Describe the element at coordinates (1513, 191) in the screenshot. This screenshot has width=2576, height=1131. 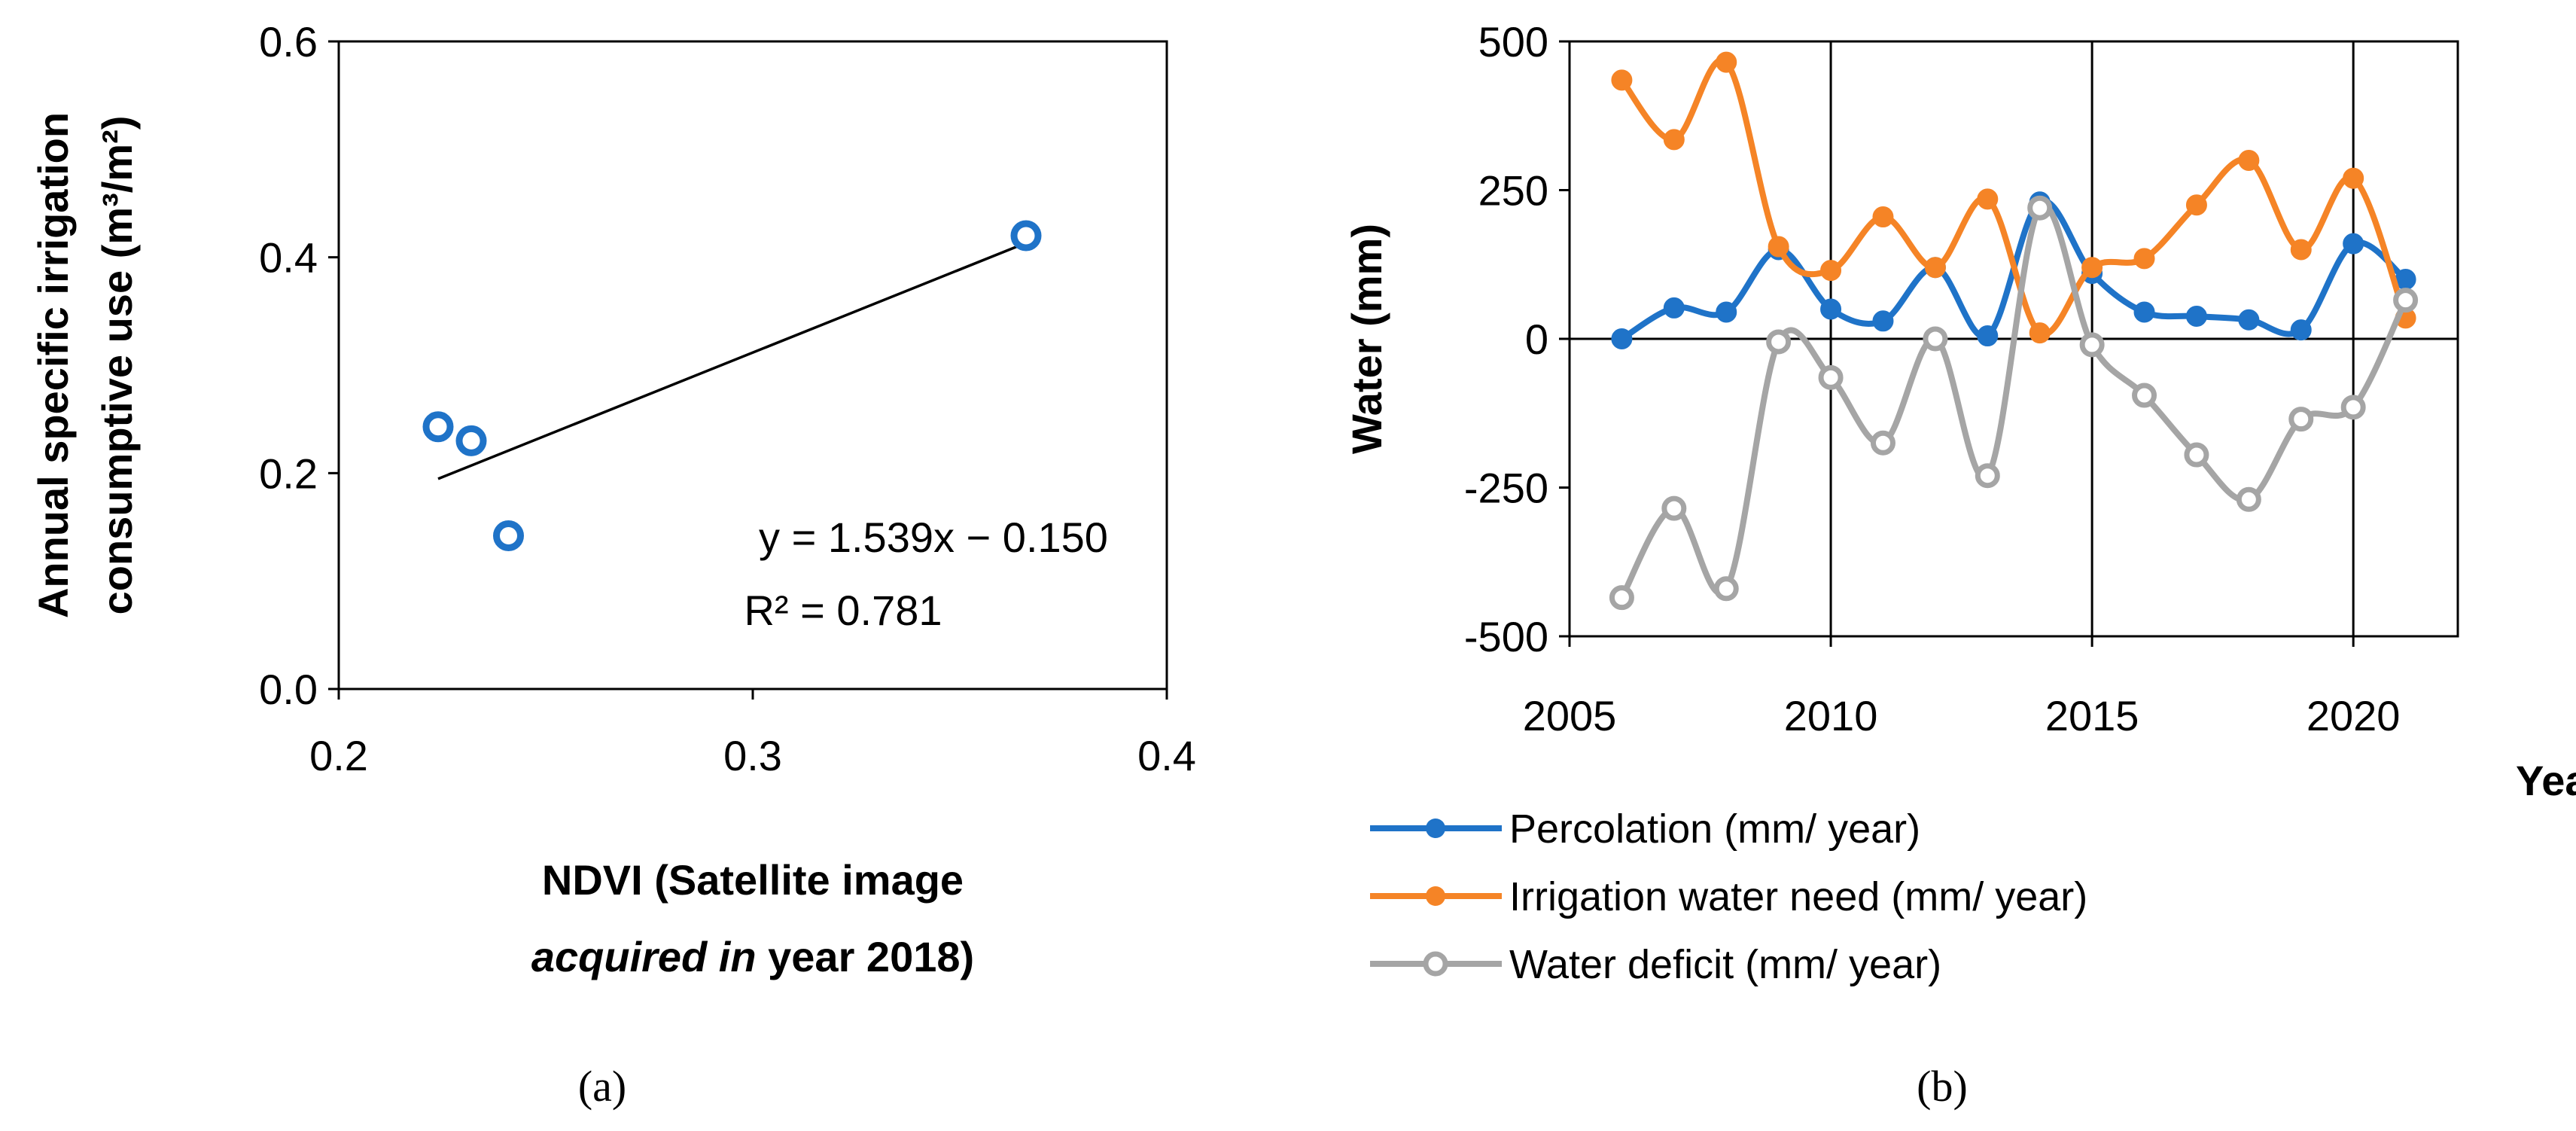
I see `y-tick-label-b: 250` at that location.